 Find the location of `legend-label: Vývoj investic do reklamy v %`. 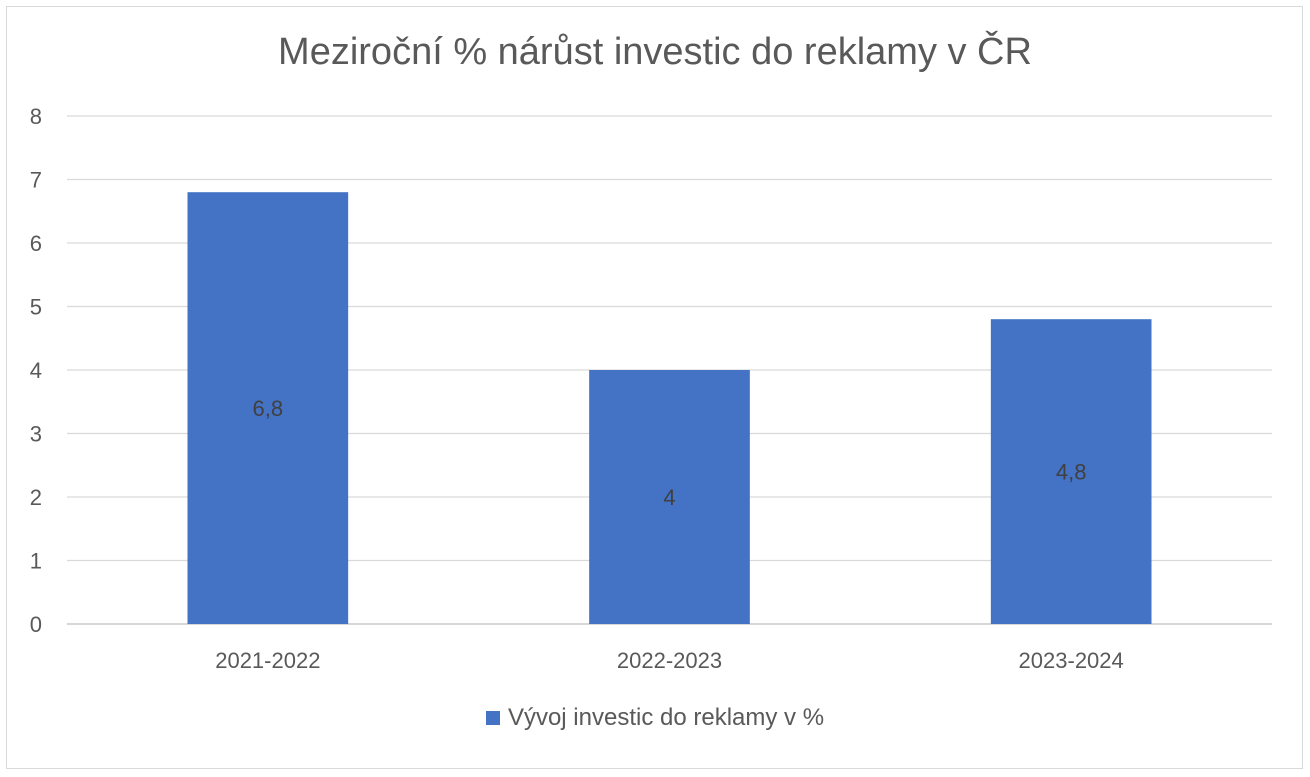

legend-label: Vývoj investic do reklamy v % is located at coordinates (666, 717).